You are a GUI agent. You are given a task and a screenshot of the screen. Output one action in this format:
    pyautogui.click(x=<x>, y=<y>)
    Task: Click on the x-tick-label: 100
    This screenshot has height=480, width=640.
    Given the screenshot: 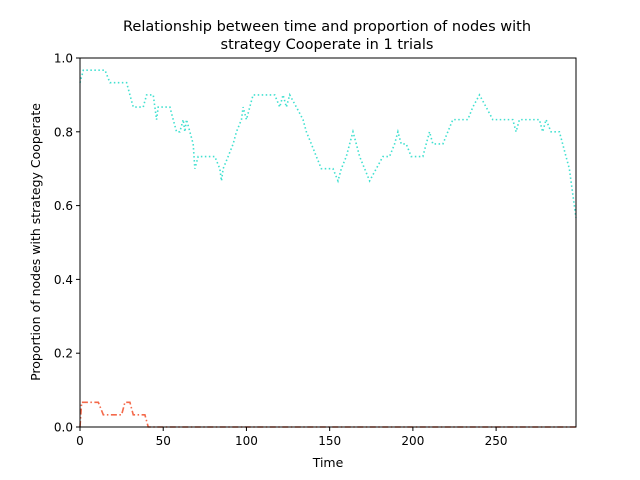 What is the action you would take?
    pyautogui.click(x=246, y=441)
    